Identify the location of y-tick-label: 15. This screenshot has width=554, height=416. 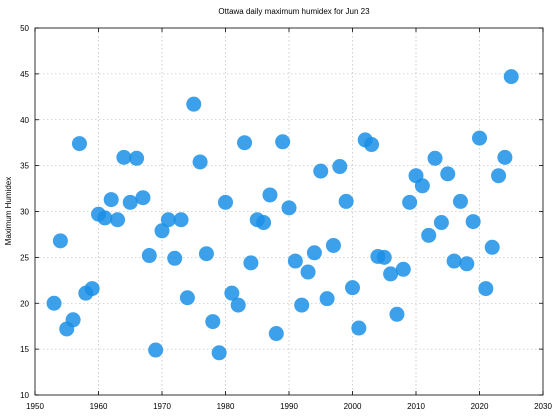
(24, 349).